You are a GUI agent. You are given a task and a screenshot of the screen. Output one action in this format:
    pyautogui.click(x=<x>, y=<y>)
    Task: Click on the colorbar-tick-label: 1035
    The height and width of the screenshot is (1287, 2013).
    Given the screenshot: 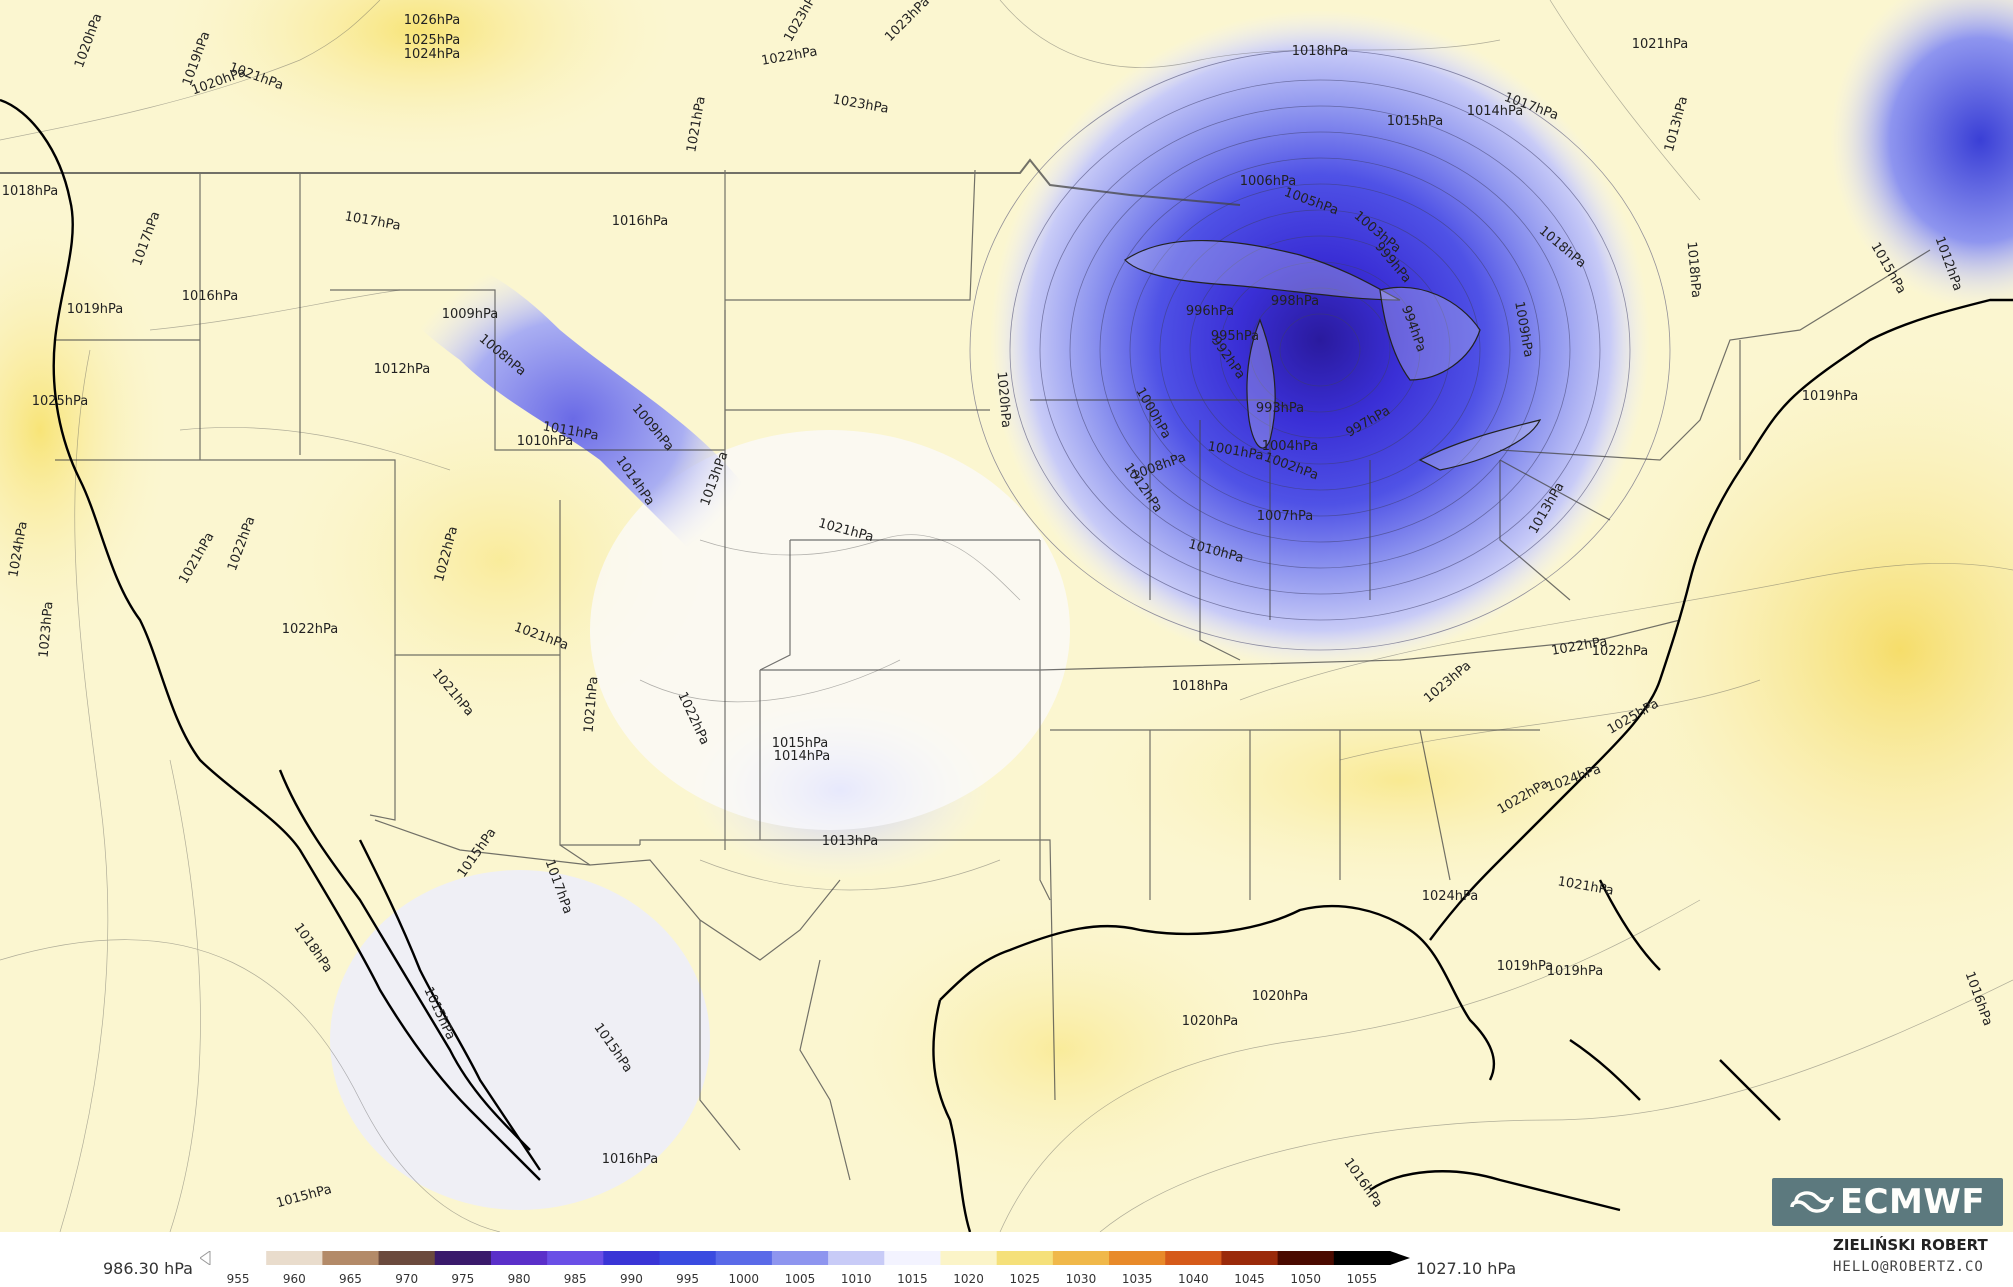 What is the action you would take?
    pyautogui.click(x=1137, y=1279)
    